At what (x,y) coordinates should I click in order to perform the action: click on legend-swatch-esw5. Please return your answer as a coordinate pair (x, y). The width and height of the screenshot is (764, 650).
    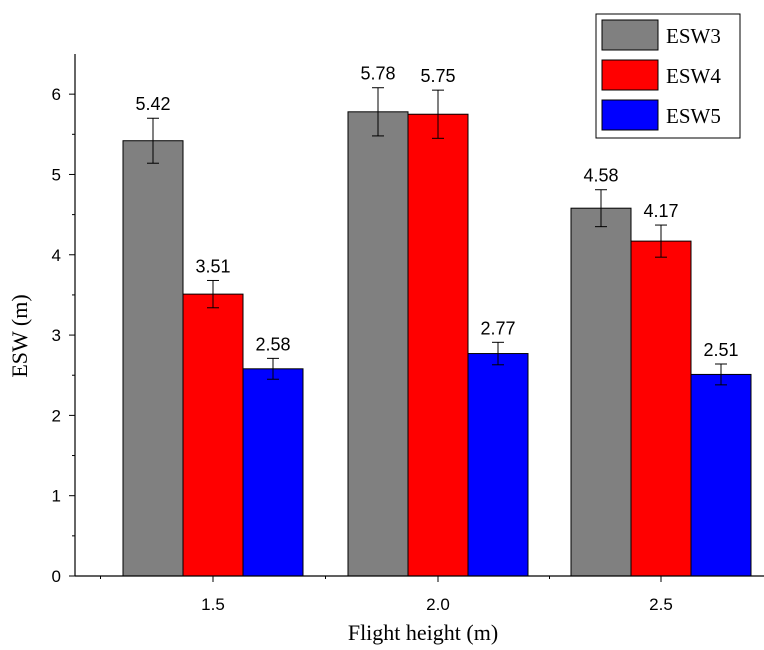
    Looking at the image, I should click on (630, 115).